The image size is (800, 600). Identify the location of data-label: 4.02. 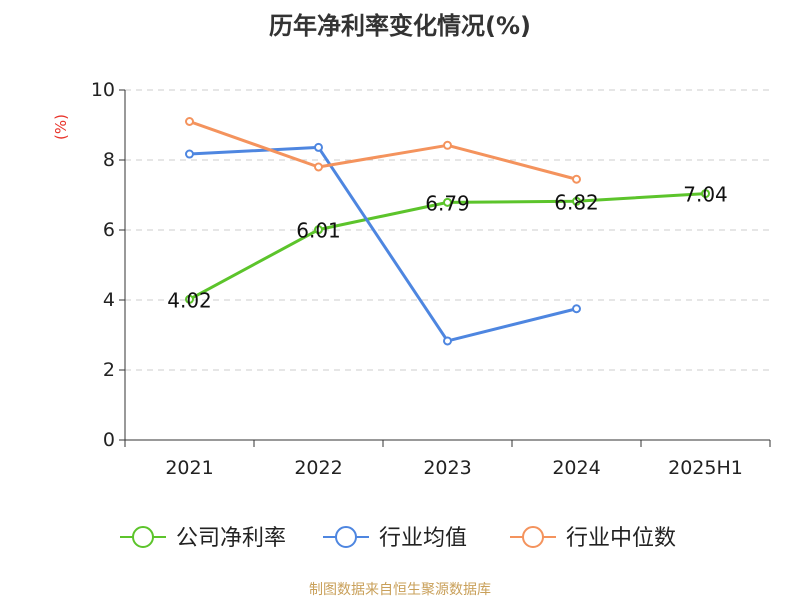
(189, 300).